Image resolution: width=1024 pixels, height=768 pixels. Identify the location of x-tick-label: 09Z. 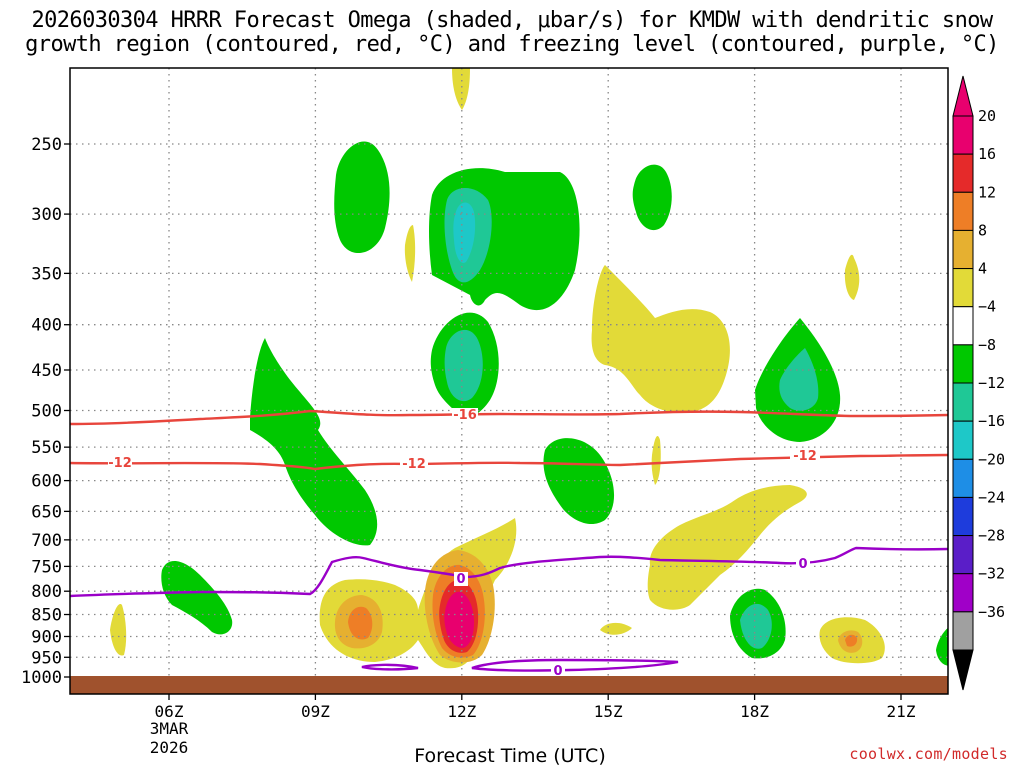
(315, 711).